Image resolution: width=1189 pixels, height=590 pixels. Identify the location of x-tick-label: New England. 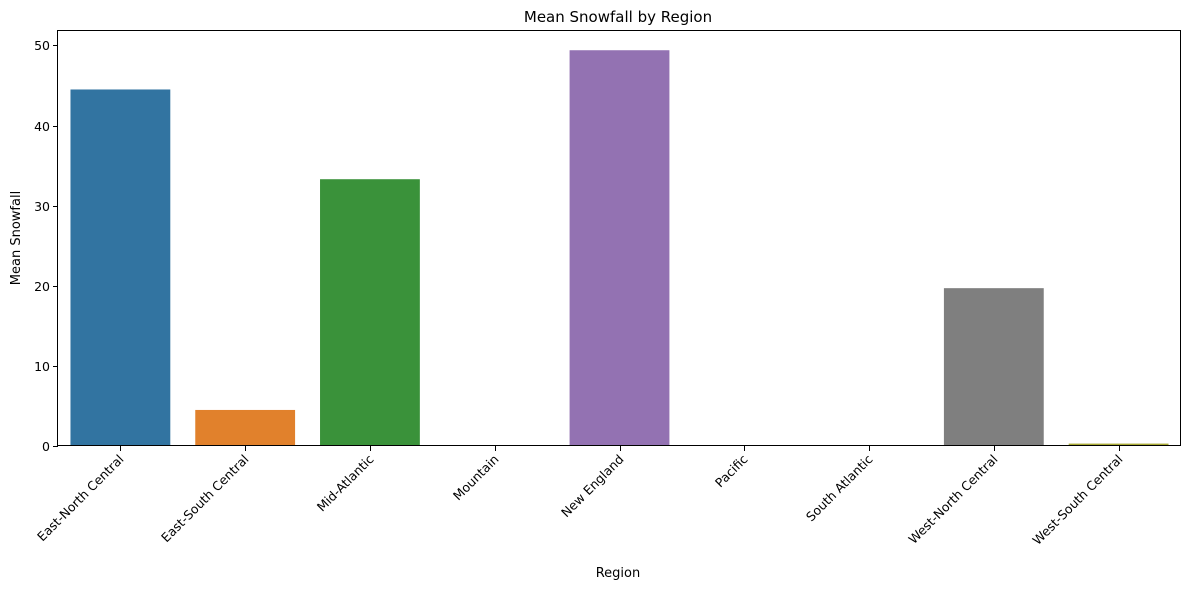
(592, 486).